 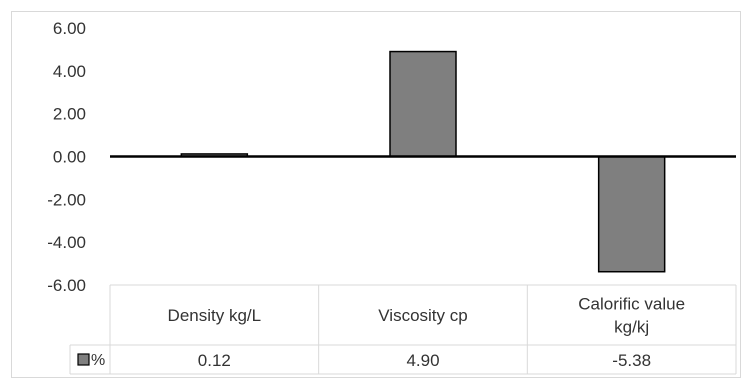 What do you see at coordinates (422, 315) in the screenshot?
I see `category-label: Viscosity cp` at bounding box center [422, 315].